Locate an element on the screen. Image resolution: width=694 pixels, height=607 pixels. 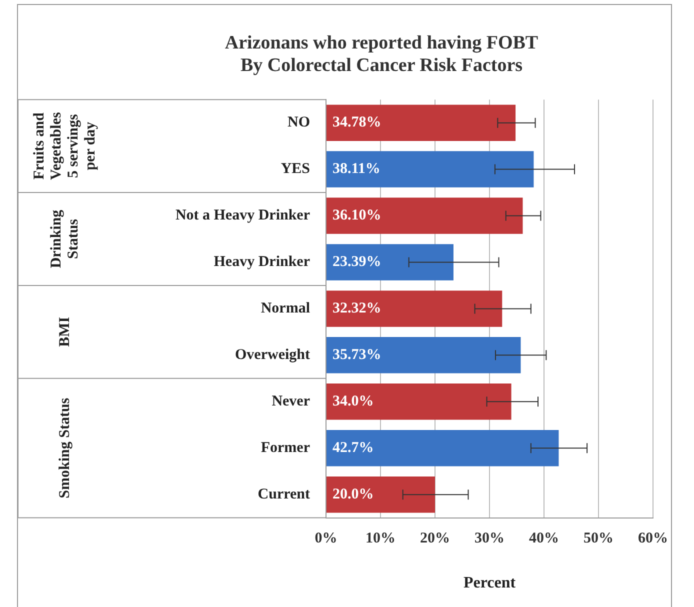
x-tick-label: 50% is located at coordinates (599, 538).